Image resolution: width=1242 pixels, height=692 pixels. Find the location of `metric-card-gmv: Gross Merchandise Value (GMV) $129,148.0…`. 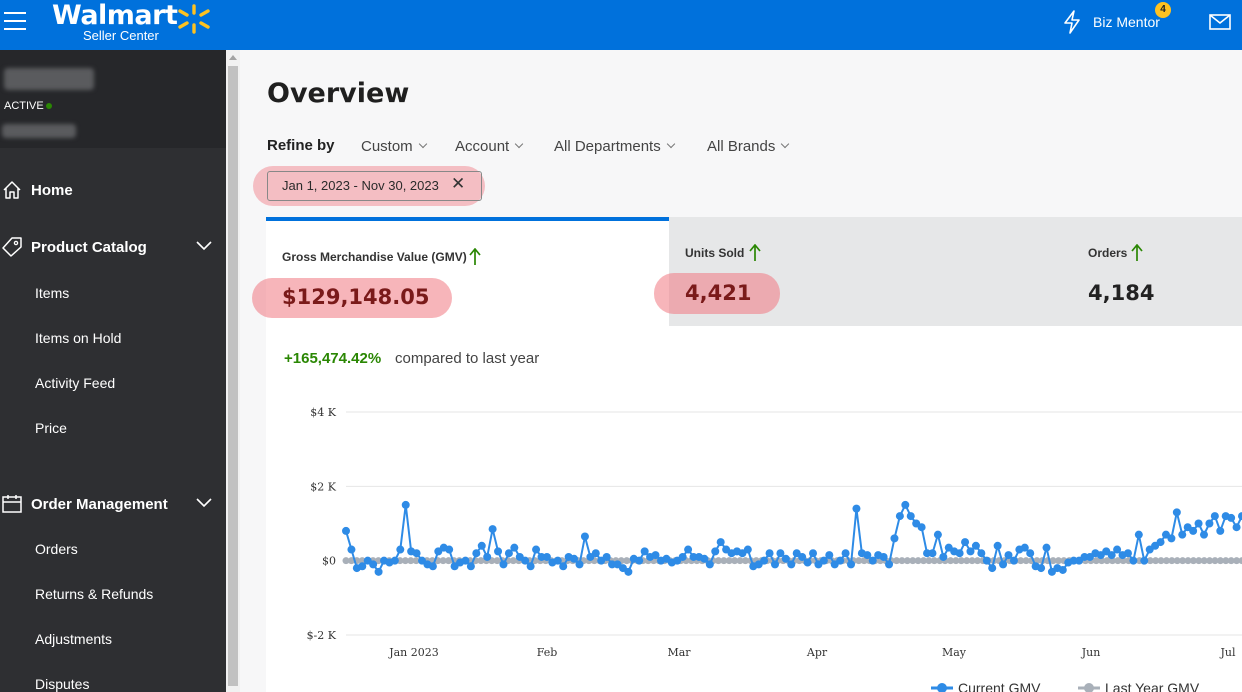

metric-card-gmv: Gross Merchandise Value (GMV) $129,148.0… is located at coordinates (461, 272).